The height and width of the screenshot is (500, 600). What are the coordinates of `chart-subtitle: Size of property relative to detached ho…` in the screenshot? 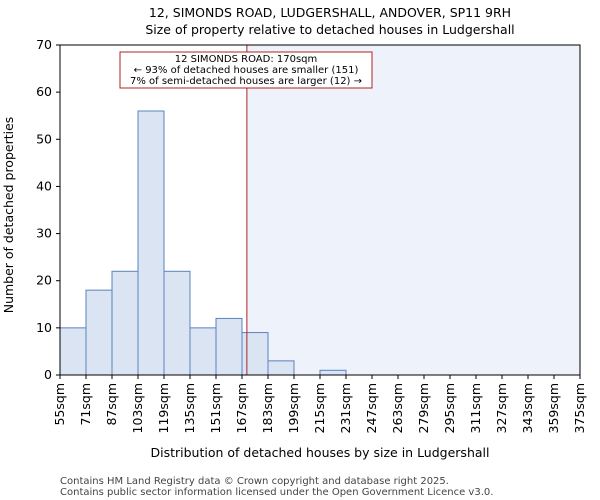 It's located at (329, 29).